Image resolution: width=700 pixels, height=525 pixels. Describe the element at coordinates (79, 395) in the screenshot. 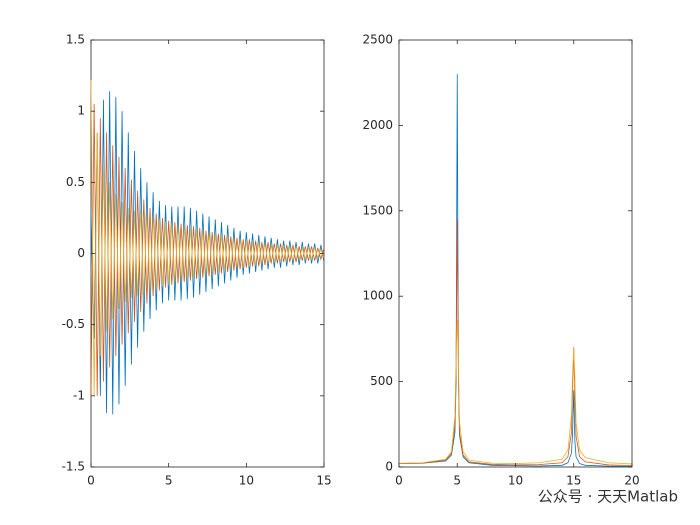

I see `y-tick-label: -1` at that location.